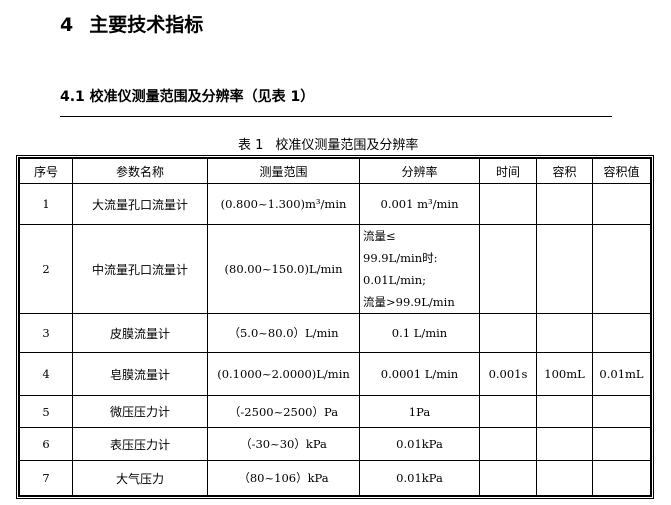  I want to click on header-cell: 分辨率, so click(419, 171).